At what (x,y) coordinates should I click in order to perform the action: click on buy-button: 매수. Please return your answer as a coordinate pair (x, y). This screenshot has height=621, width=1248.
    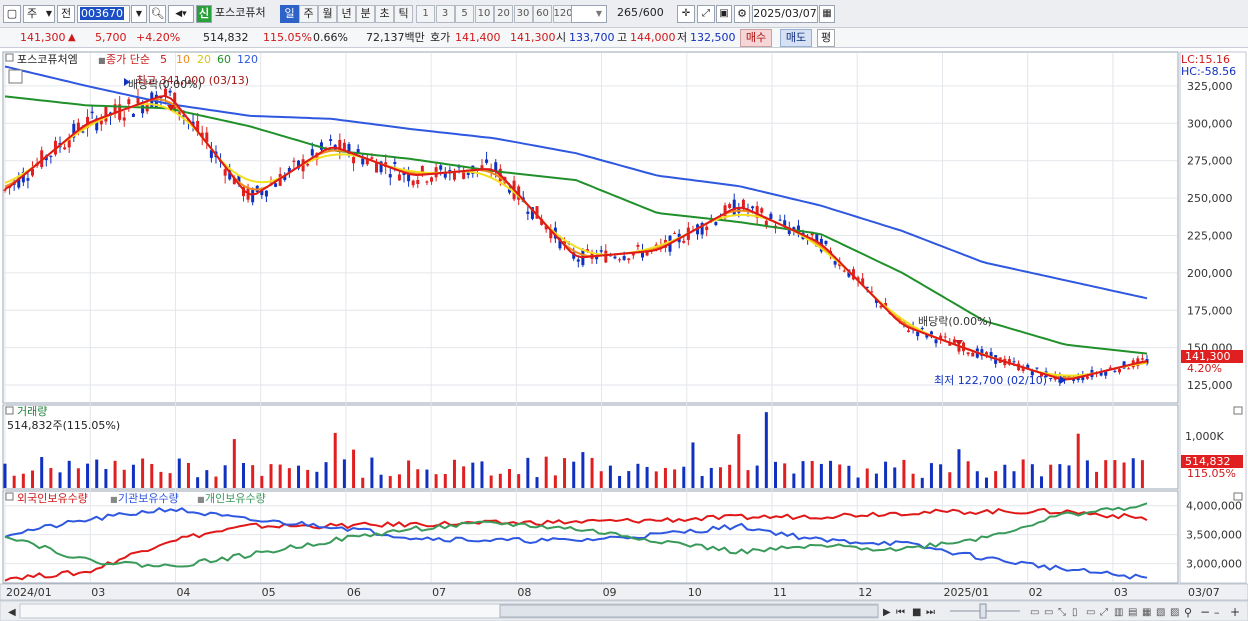
    Looking at the image, I should click on (756, 38).